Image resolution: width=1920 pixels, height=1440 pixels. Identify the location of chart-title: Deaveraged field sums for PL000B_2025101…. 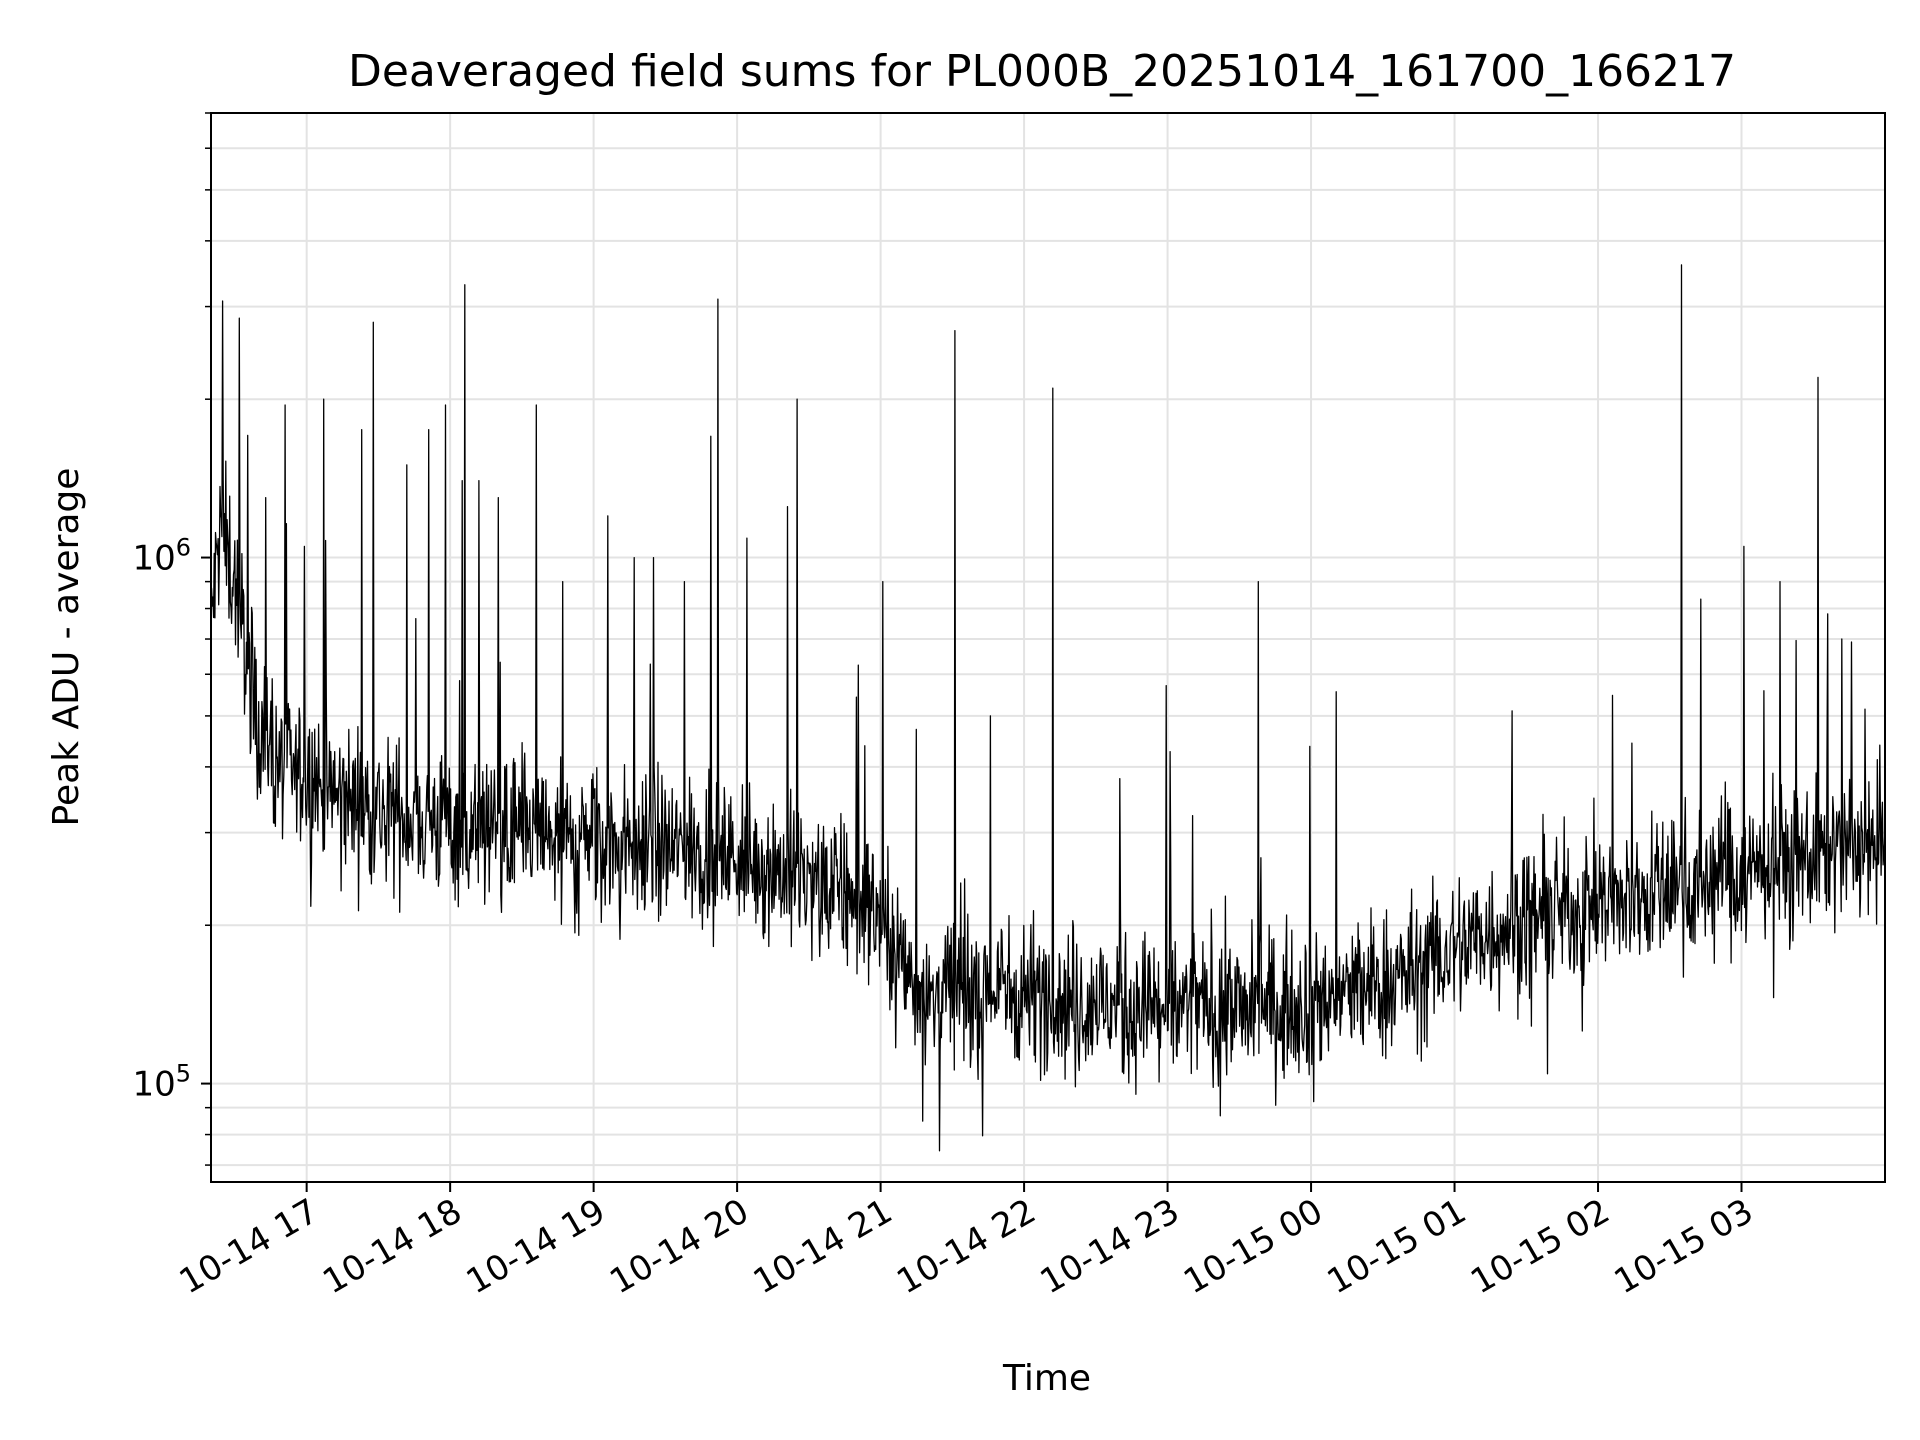
(1042, 71).